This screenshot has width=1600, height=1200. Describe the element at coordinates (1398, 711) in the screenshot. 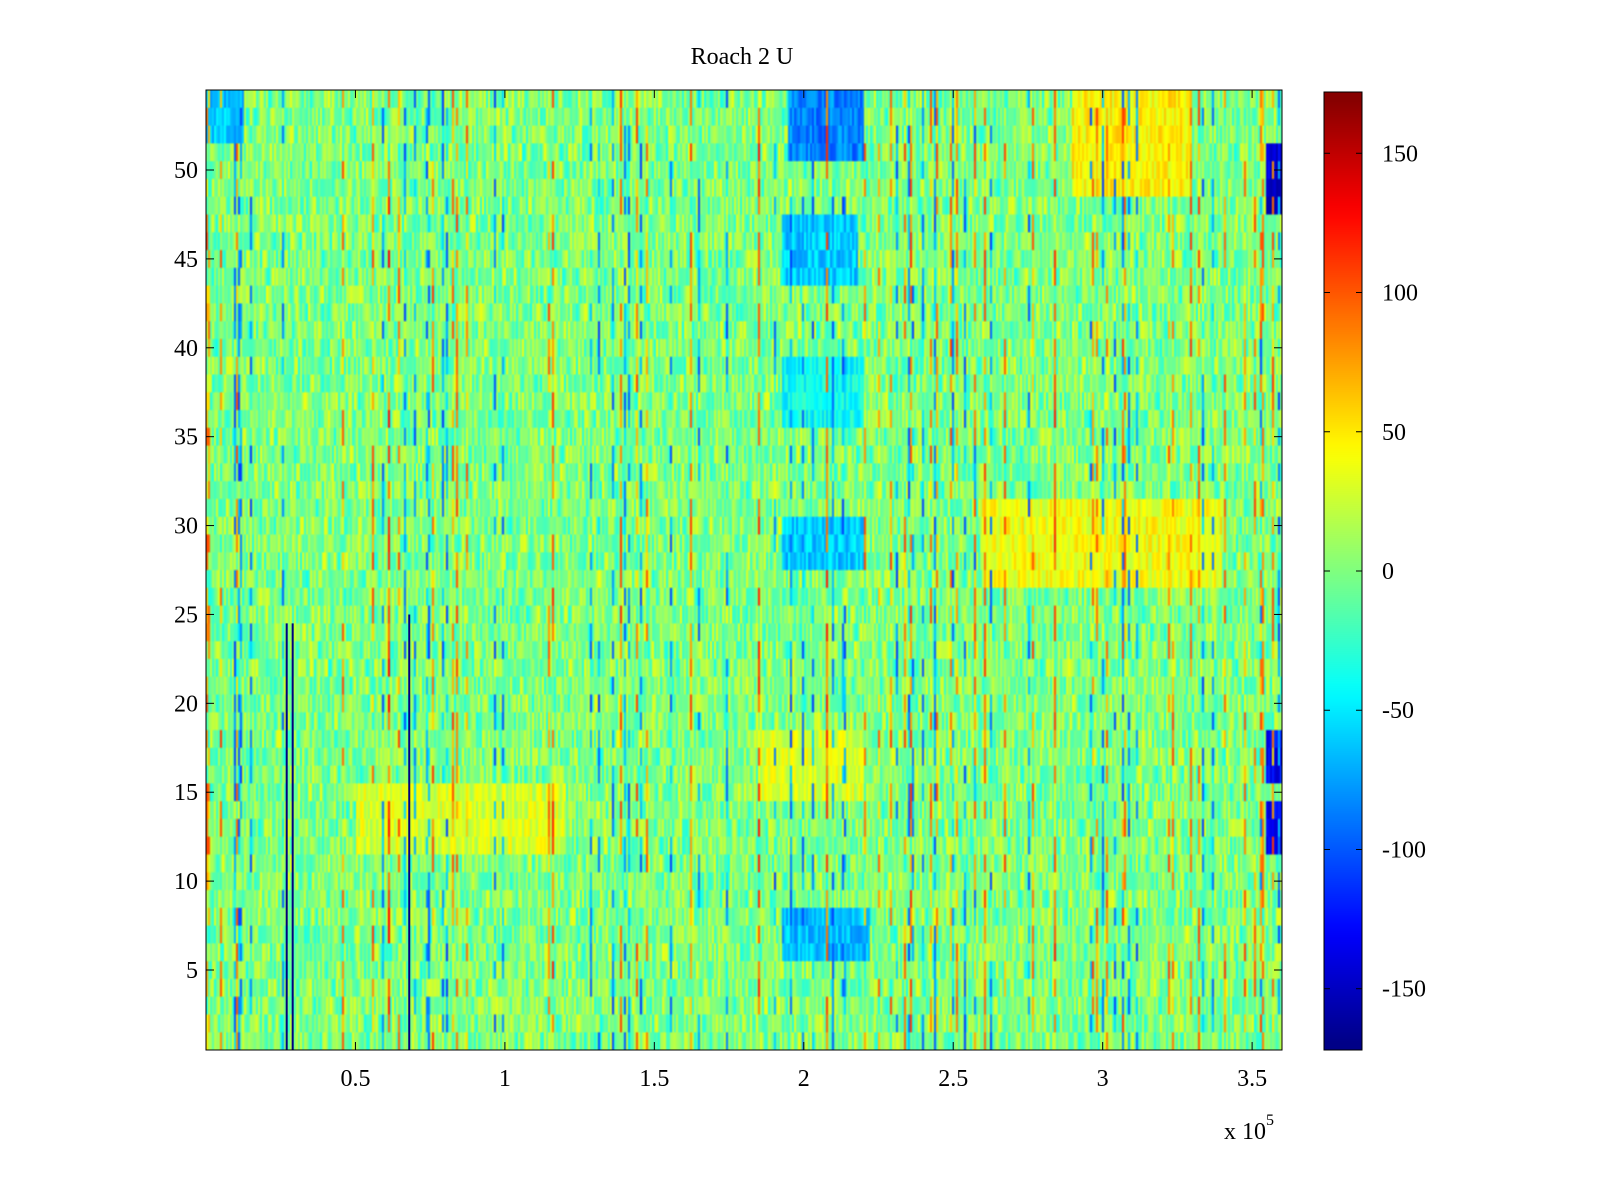

I see `colorbar-tick-label: -50` at that location.